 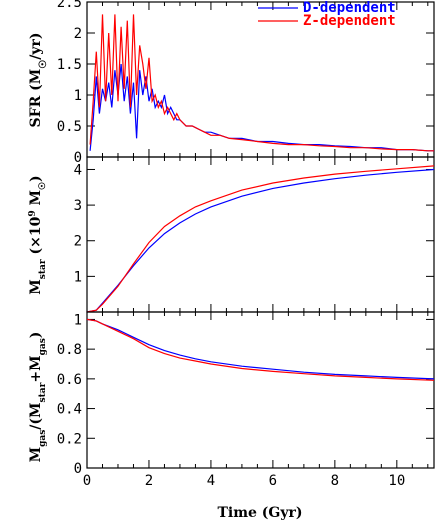 I want to click on panel-3-ylabel: Mgas/(Mstar+Mgas), so click(x=38, y=397).